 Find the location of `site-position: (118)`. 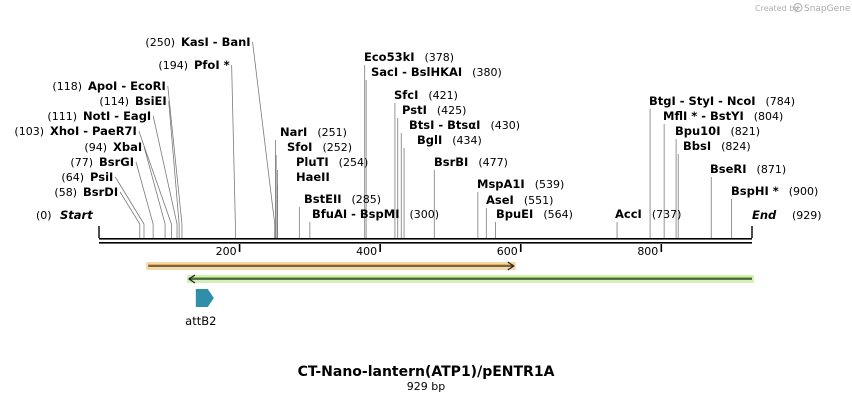

site-position: (118) is located at coordinates (67, 86).